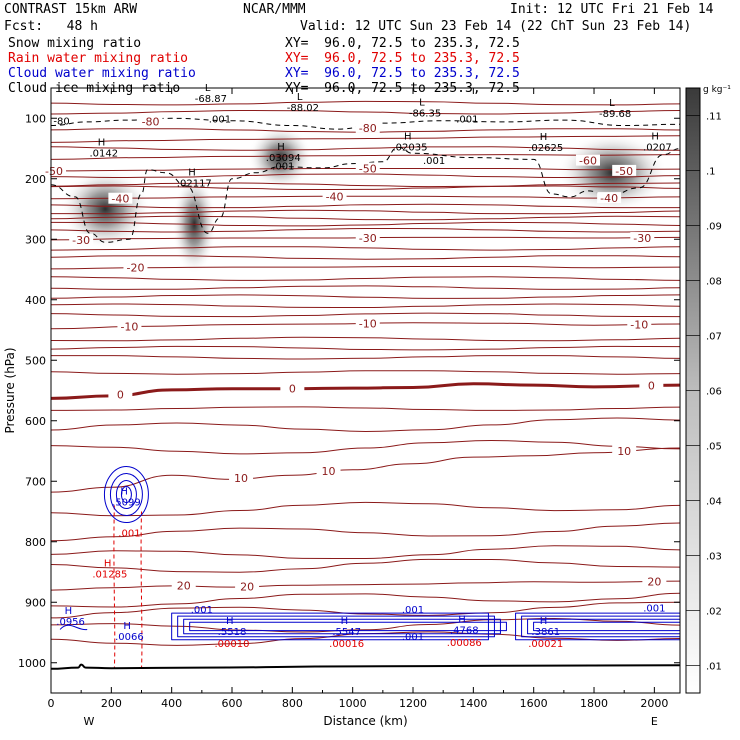 This screenshot has width=740, height=740. What do you see at coordinates (714, 282) in the screenshot?
I see `colorbar-tick-label: .08` at bounding box center [714, 282].